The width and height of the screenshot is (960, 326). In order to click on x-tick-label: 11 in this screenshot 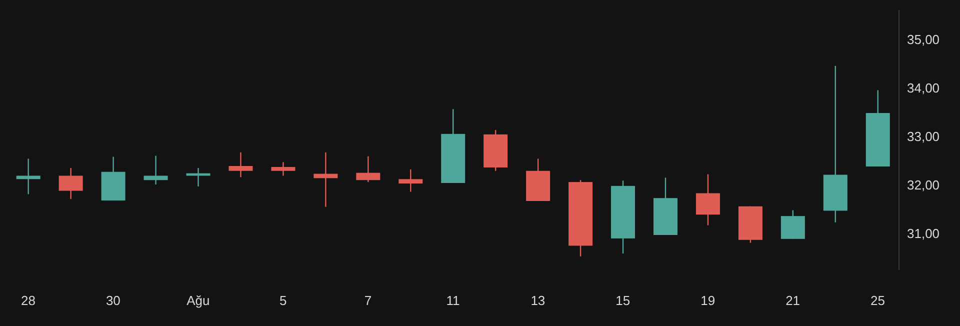, I will do `click(453, 300)`.